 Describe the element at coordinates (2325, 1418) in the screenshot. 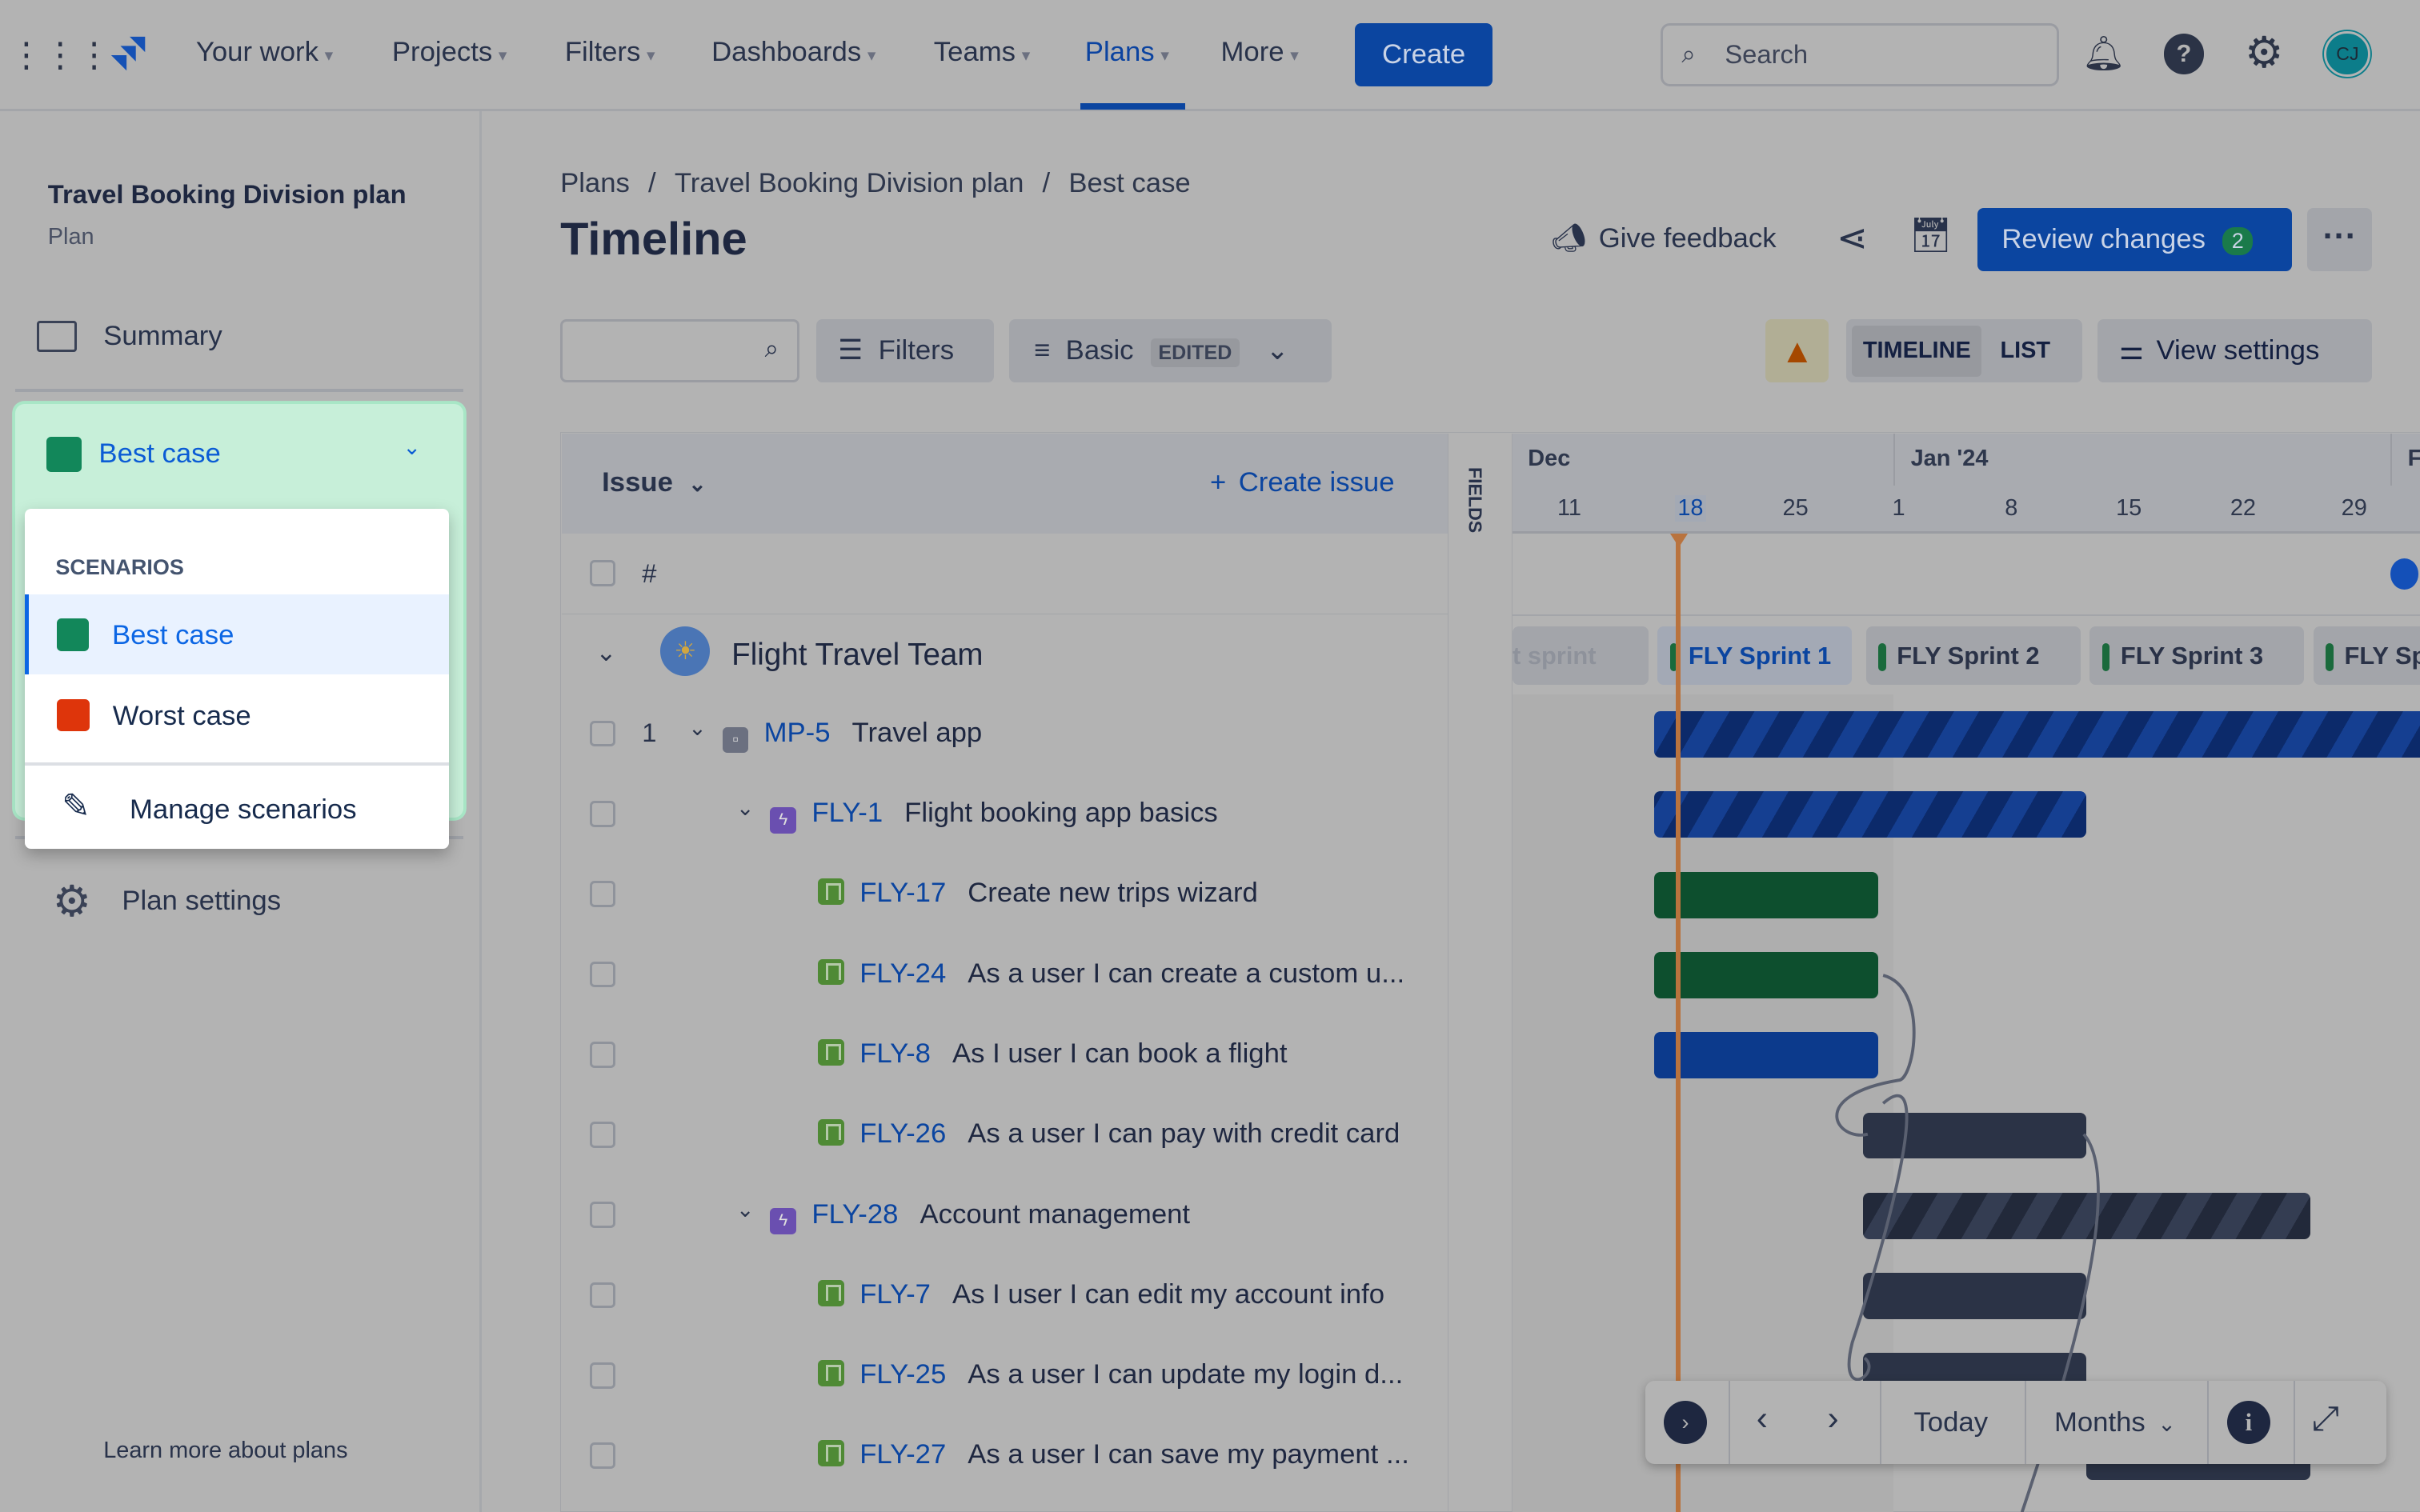

I see `fullscreen-icon: ⤢` at that location.